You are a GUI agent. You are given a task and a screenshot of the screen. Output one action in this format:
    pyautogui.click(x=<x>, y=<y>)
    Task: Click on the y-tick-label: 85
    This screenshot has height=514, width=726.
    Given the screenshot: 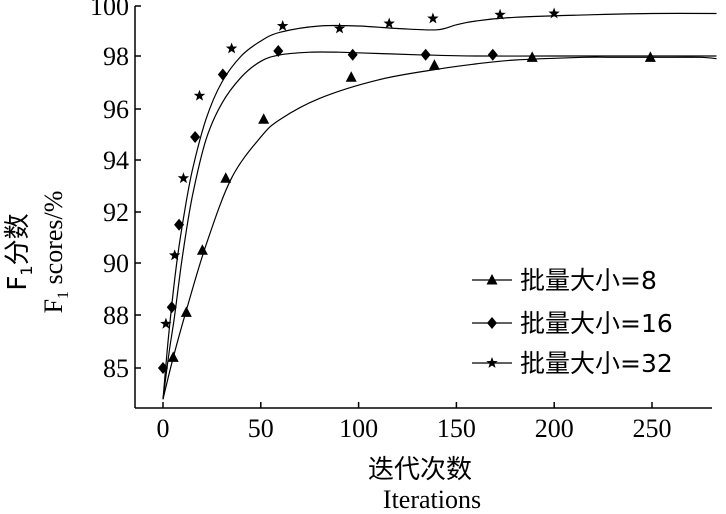 What is the action you would take?
    pyautogui.click(x=116, y=368)
    